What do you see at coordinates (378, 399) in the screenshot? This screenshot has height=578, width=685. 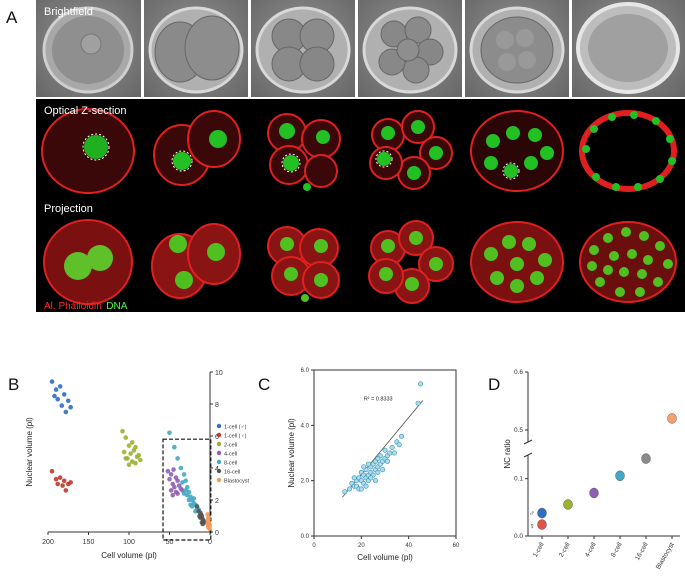 I see `r-squared-label: R² = 0.8333` at bounding box center [378, 399].